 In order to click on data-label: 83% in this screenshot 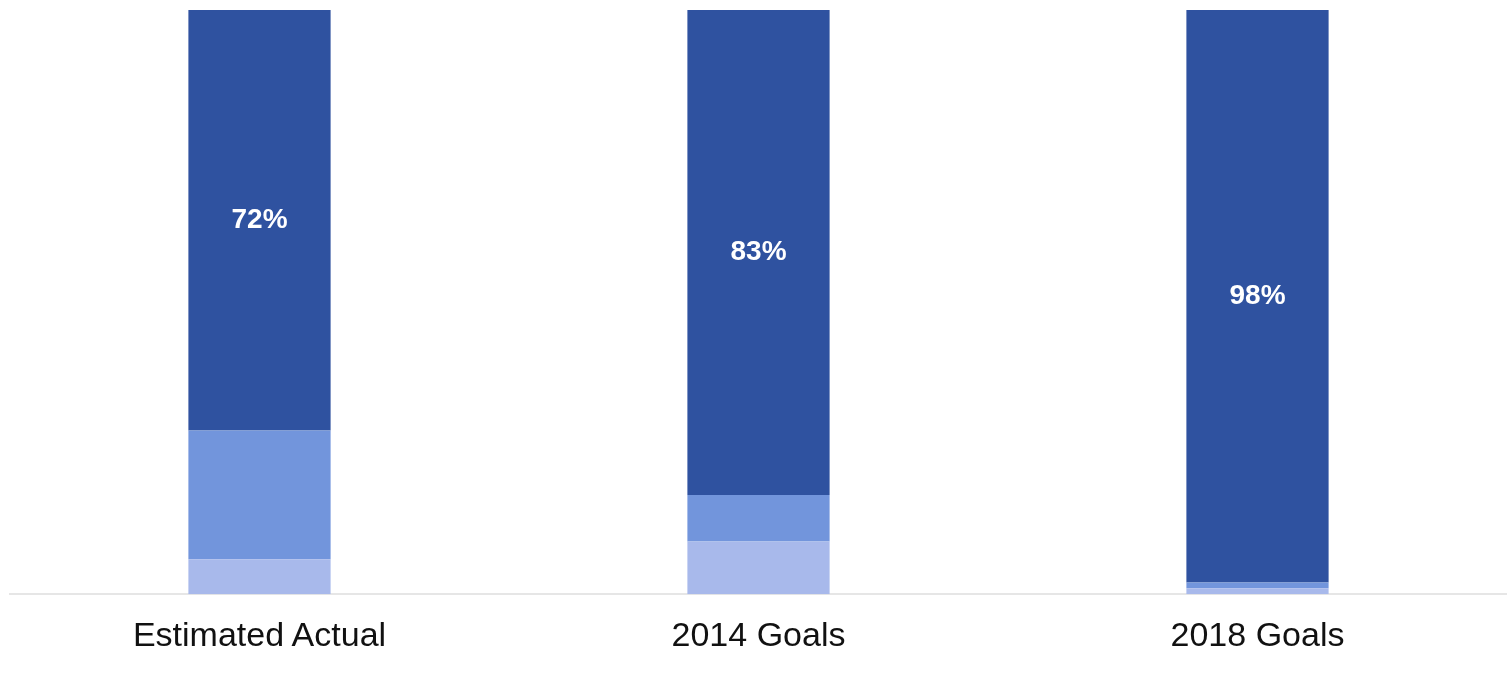, I will do `click(758, 251)`.